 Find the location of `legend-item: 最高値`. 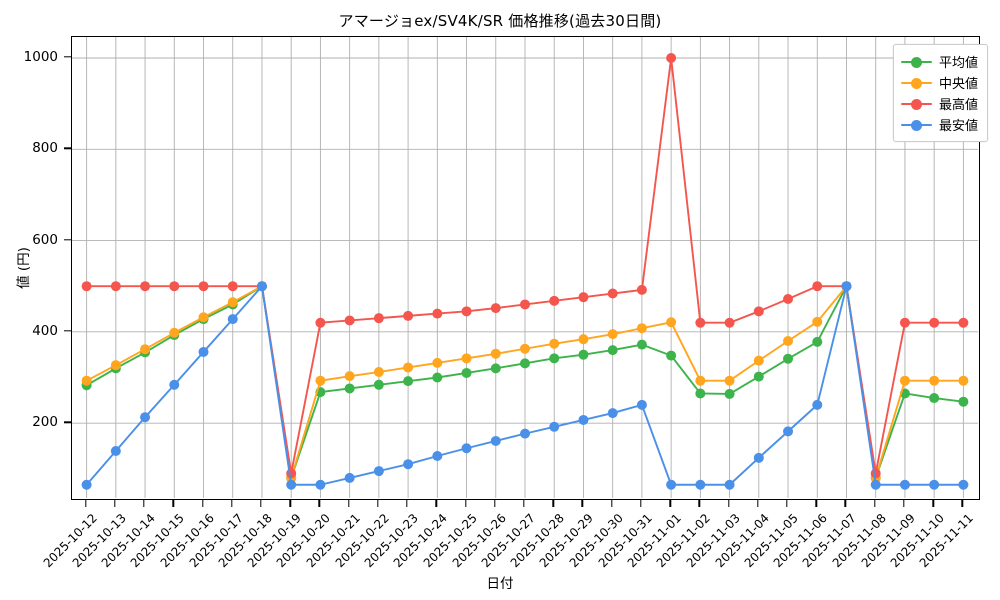

legend-item: 最高値 is located at coordinates (939, 103).